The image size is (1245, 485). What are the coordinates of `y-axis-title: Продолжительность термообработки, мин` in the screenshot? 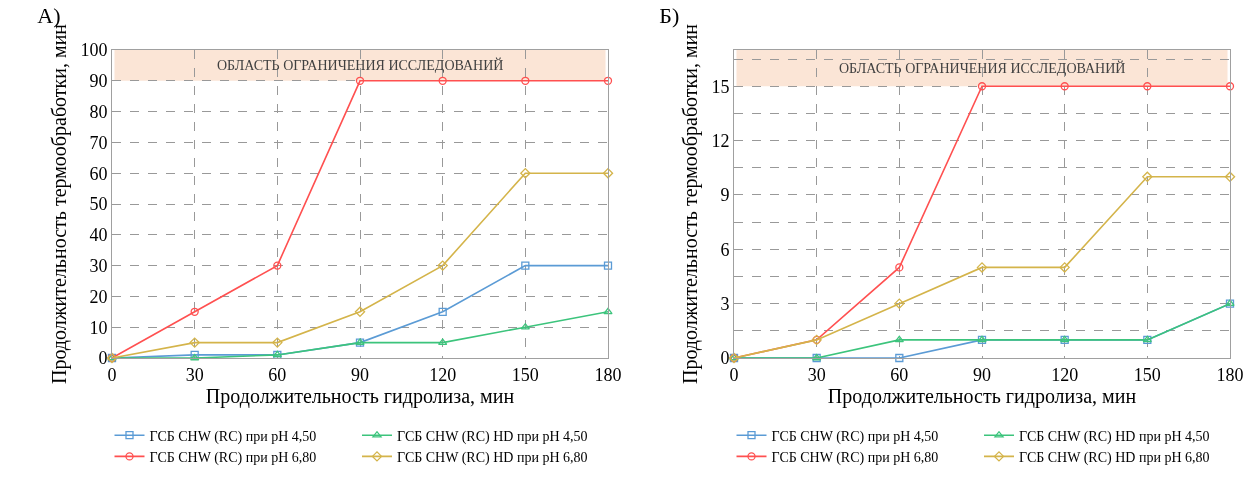 It's located at (690, 204).